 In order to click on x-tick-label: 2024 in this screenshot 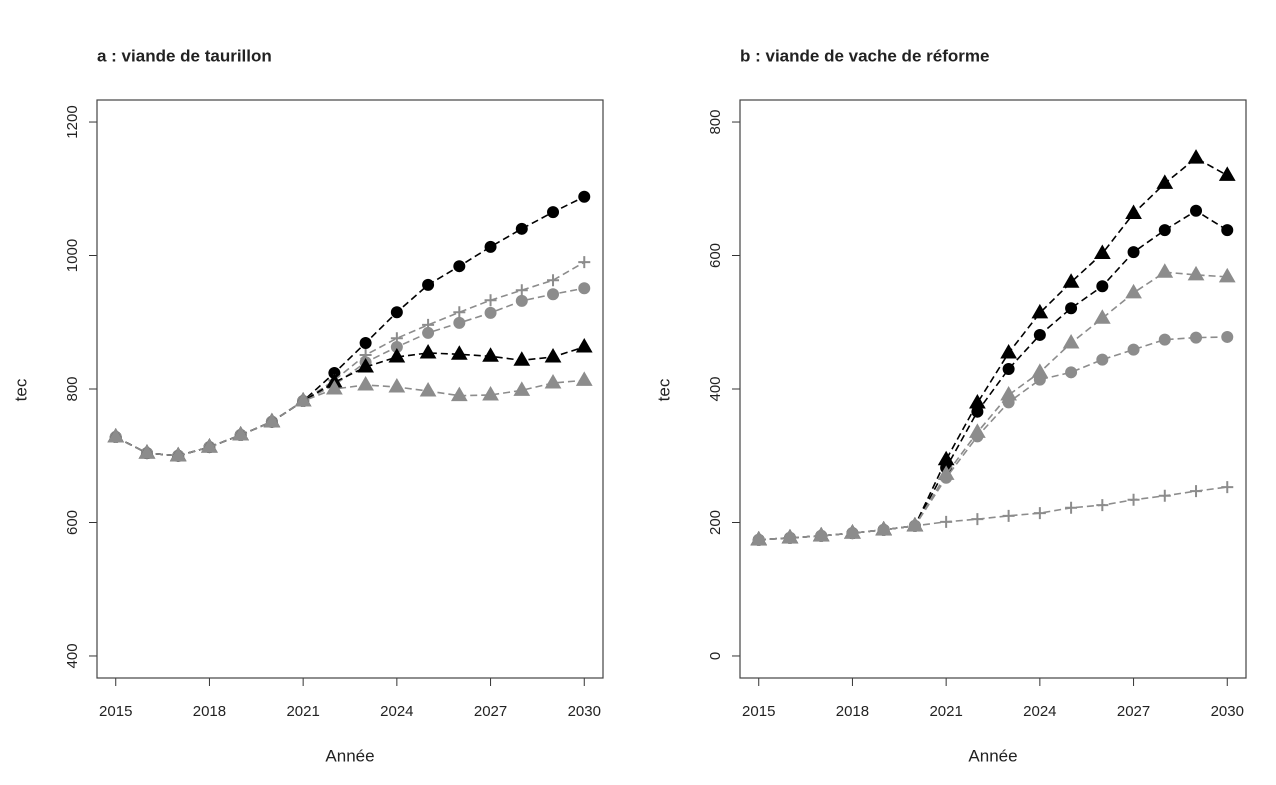, I will do `click(1039, 711)`.